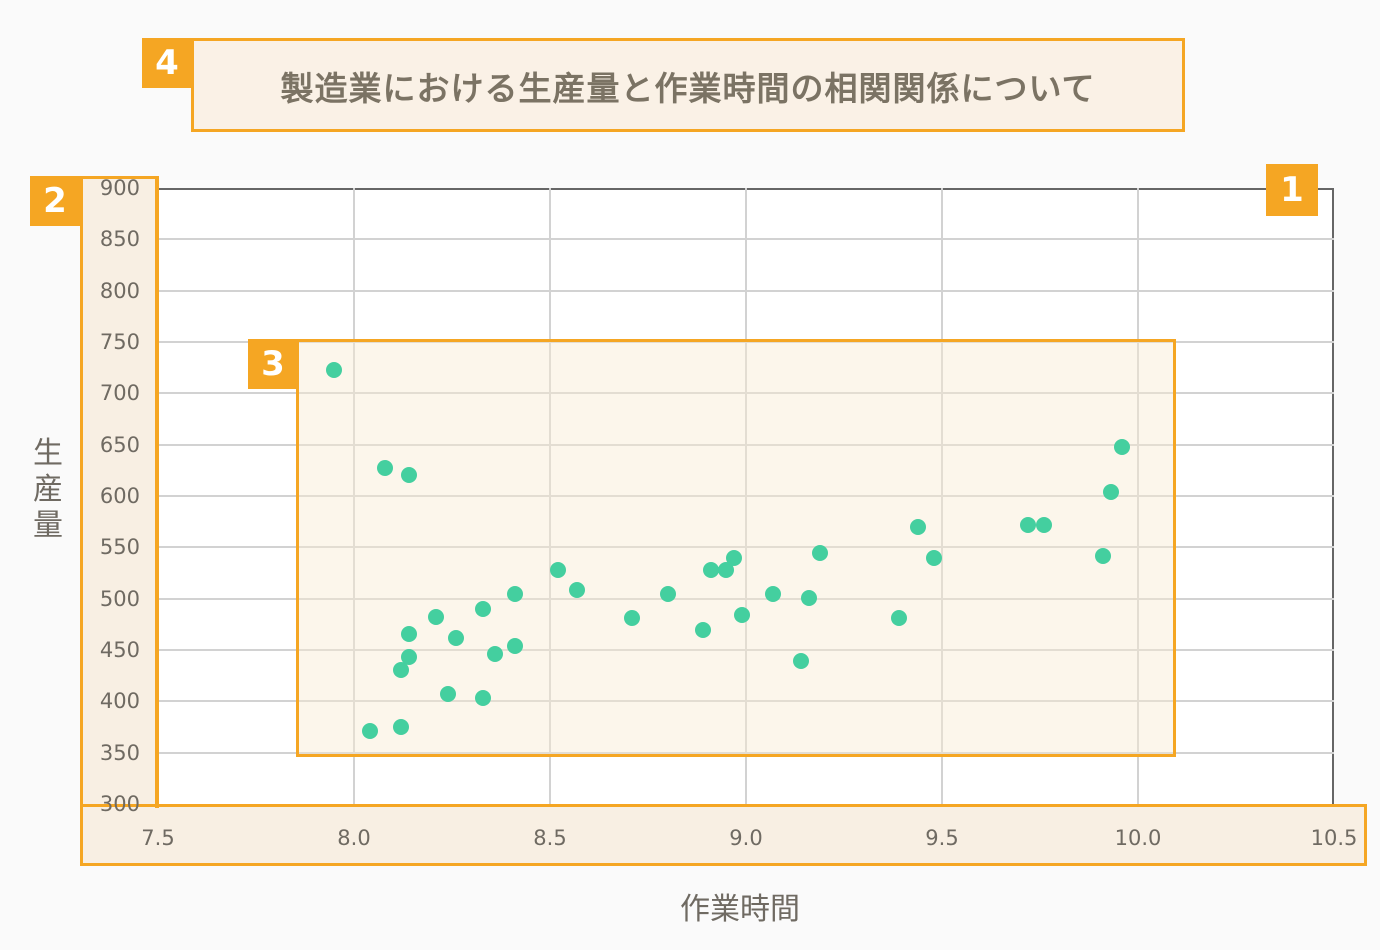 This screenshot has height=950, width=1380. Describe the element at coordinates (119, 804) in the screenshot. I see `y-tick-label: 300` at that location.